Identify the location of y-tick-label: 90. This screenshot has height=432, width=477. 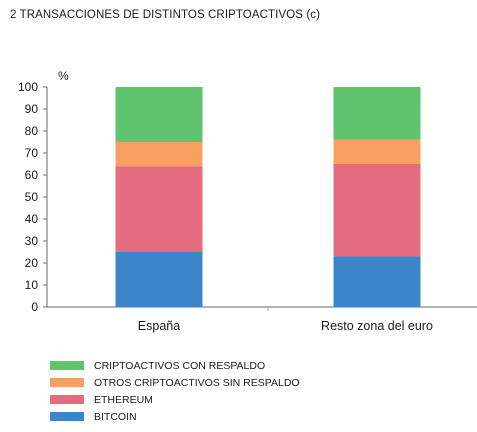
(32, 109).